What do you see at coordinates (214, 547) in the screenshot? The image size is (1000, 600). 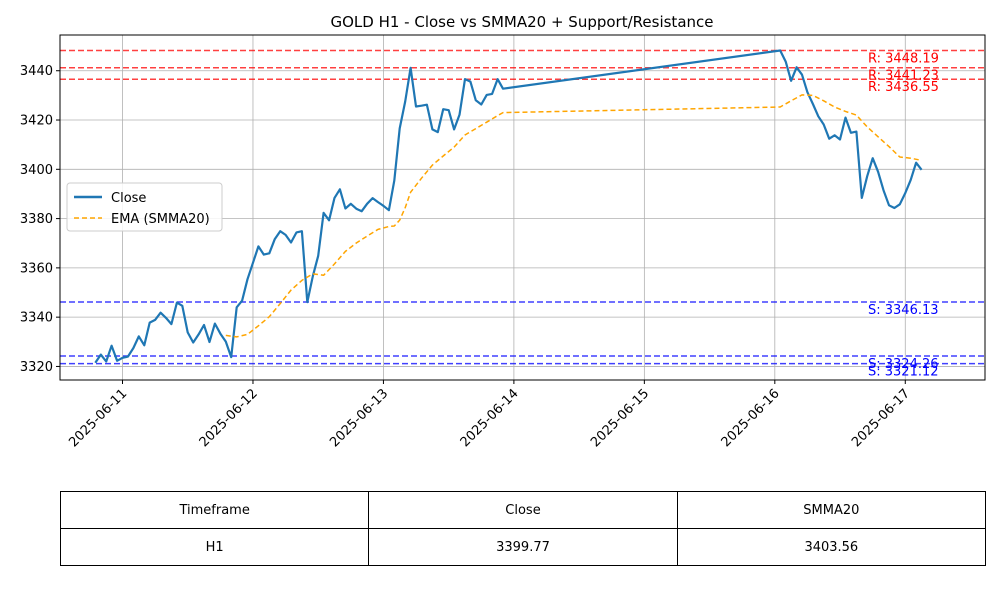 I see `table-cell: H1` at bounding box center [214, 547].